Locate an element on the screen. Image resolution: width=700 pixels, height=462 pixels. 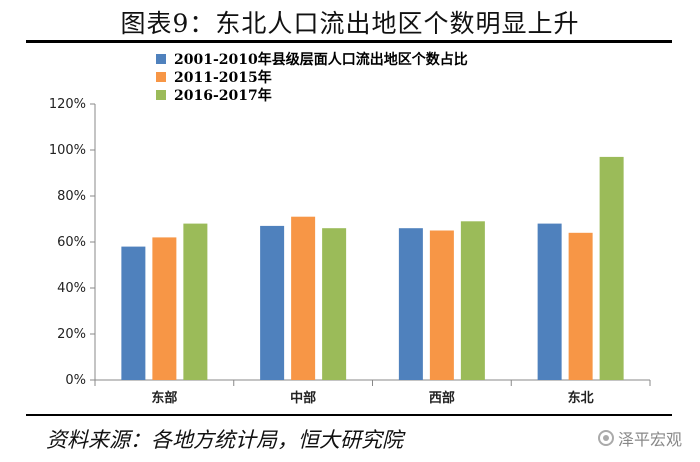
wechat-logo-icon is located at coordinates (606, 438).